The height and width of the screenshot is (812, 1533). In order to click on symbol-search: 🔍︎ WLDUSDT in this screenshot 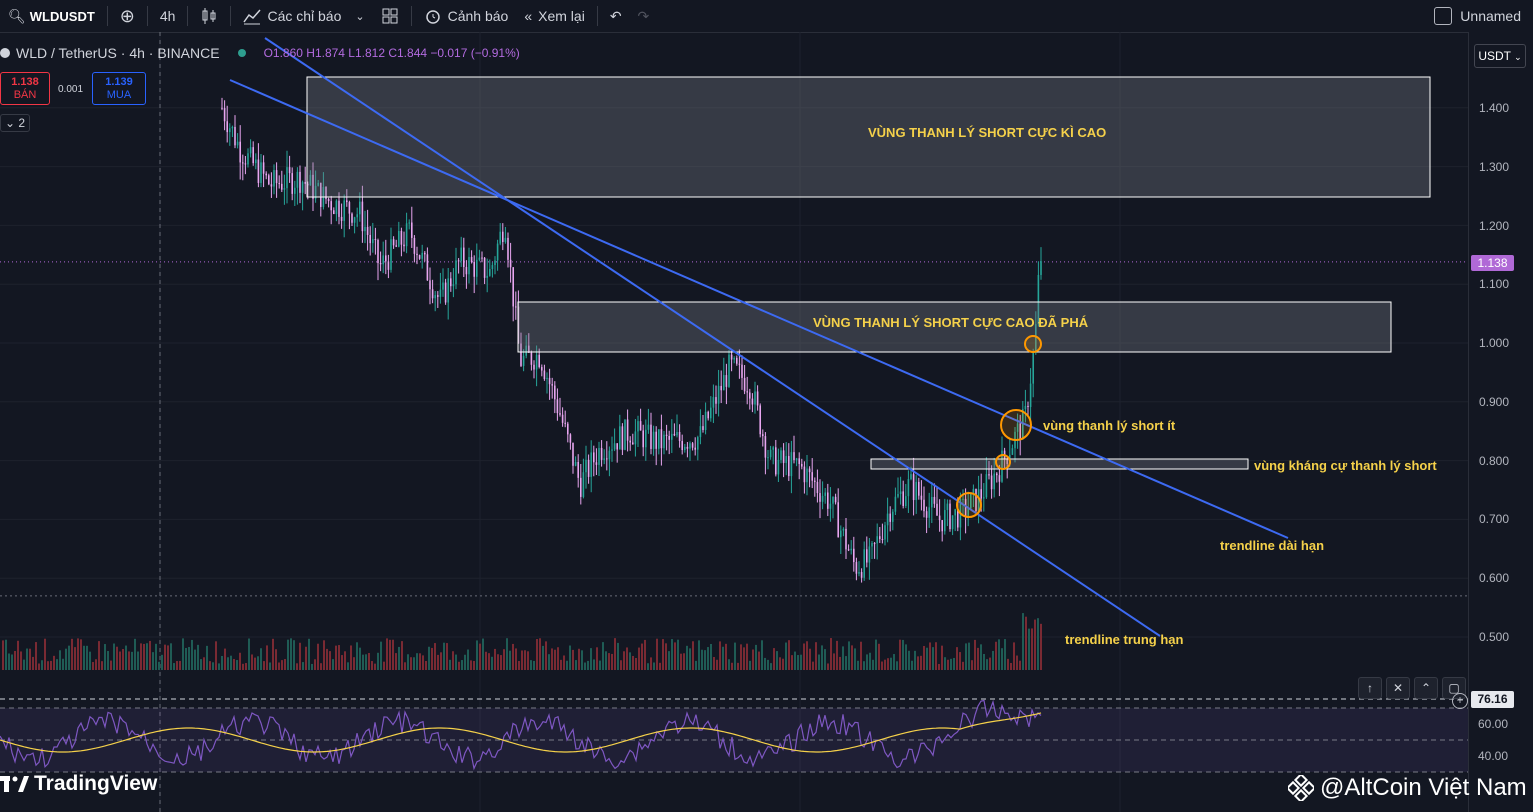, I will do `click(51, 16)`.